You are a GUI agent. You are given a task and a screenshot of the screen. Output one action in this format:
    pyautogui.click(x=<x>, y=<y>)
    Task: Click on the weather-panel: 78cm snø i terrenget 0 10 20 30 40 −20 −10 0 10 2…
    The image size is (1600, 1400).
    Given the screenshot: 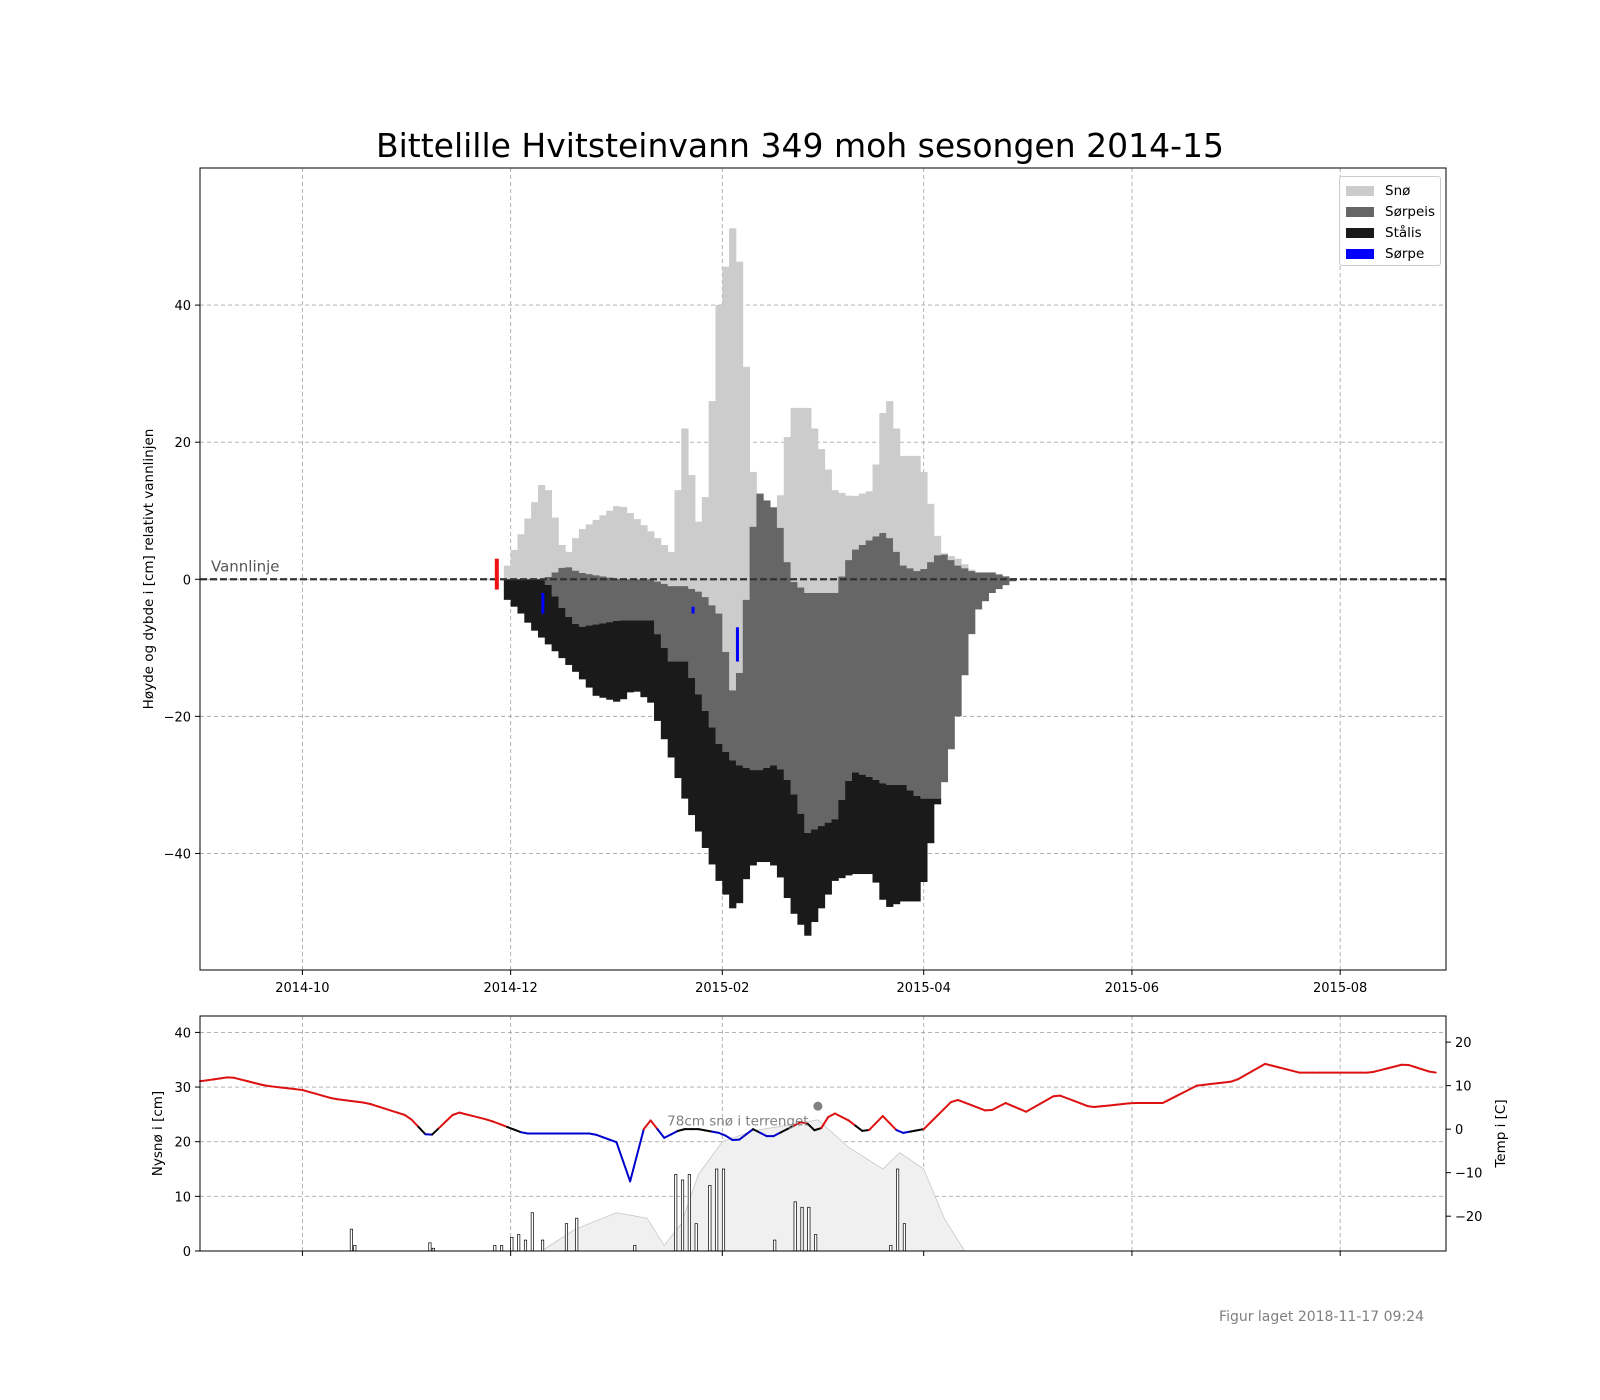 What is the action you would take?
    pyautogui.click(x=829, y=1137)
    